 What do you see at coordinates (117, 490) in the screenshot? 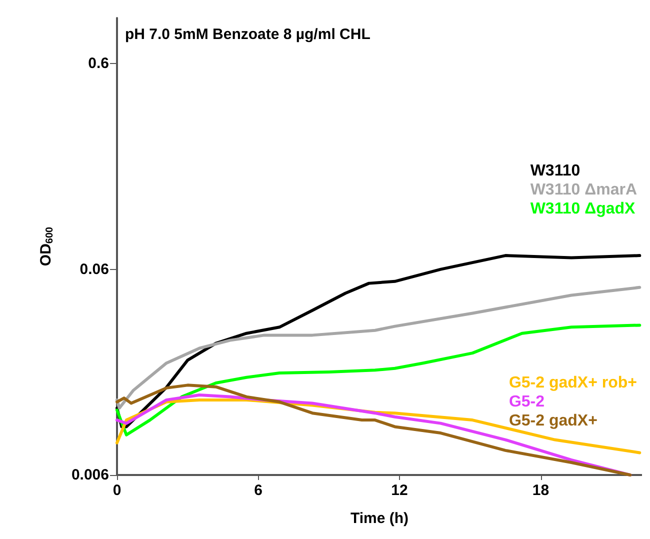
I see `x-tick-label: 0` at bounding box center [117, 490].